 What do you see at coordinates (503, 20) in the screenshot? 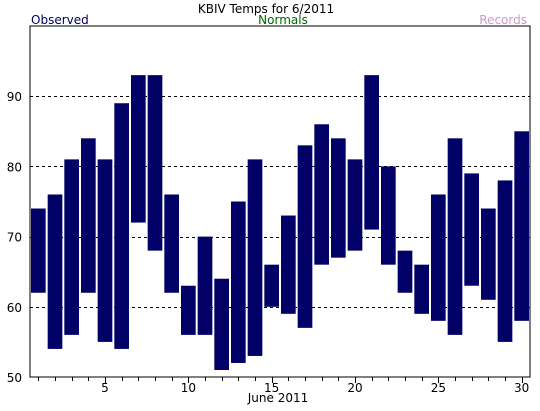
I see `legend-records: Records` at bounding box center [503, 20].